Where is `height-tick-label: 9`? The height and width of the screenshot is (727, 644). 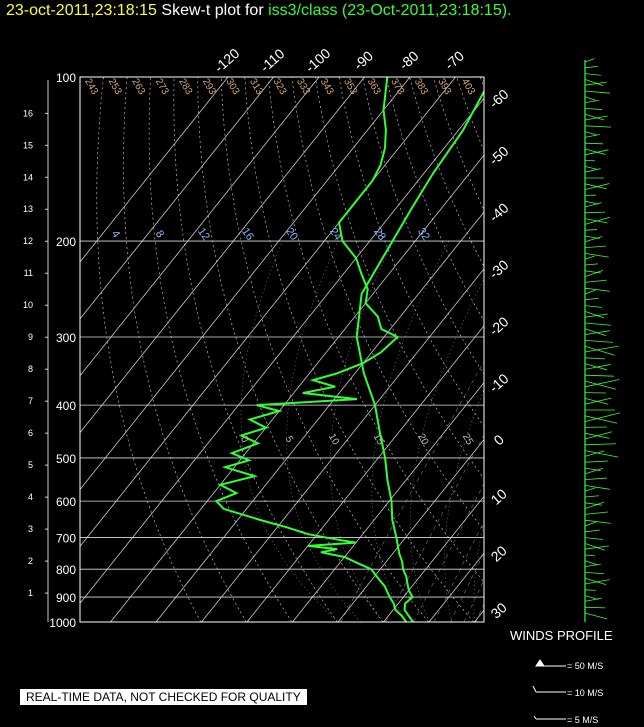 height-tick-label: 9 is located at coordinates (30, 337).